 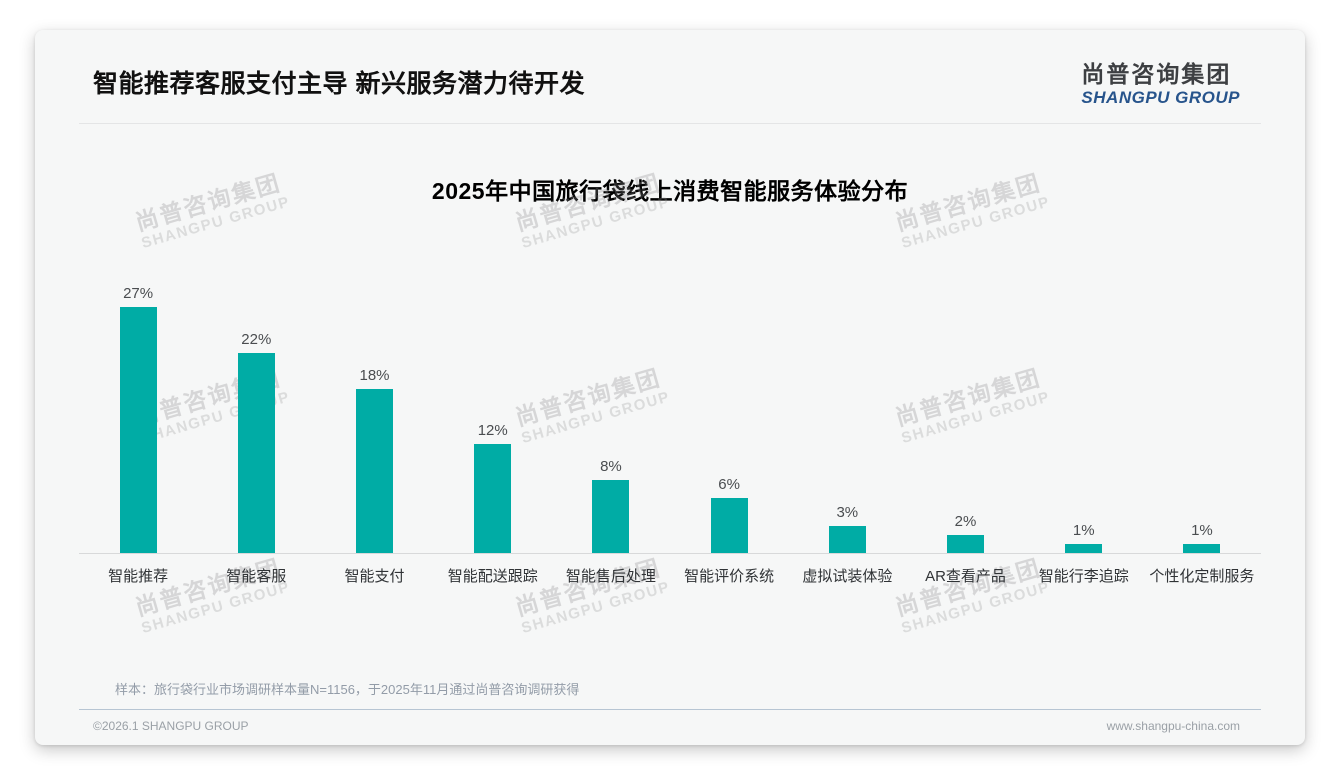 I want to click on header-divider, so click(x=670, y=123).